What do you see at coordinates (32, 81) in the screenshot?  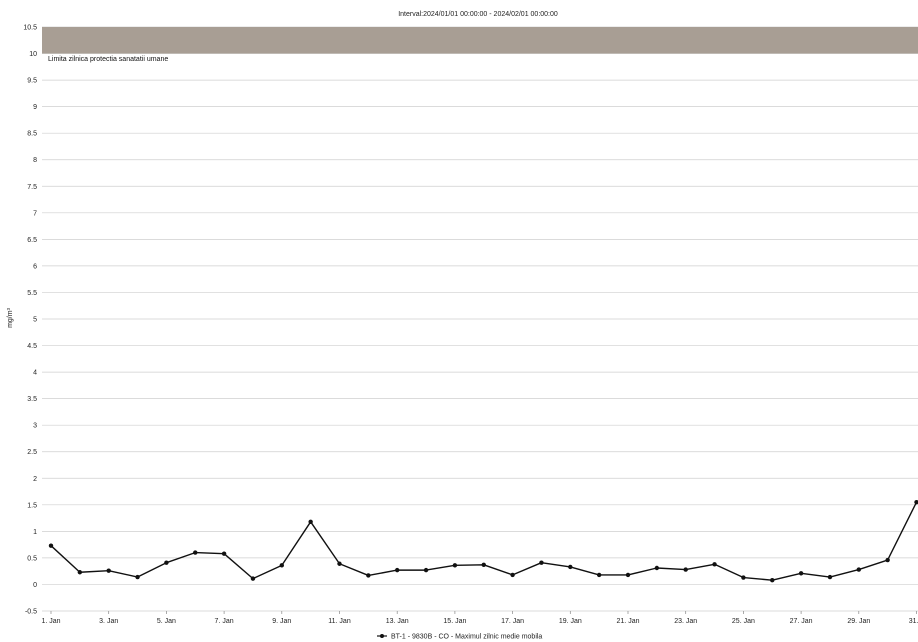 I see `y-tick-label: 9.5` at bounding box center [32, 81].